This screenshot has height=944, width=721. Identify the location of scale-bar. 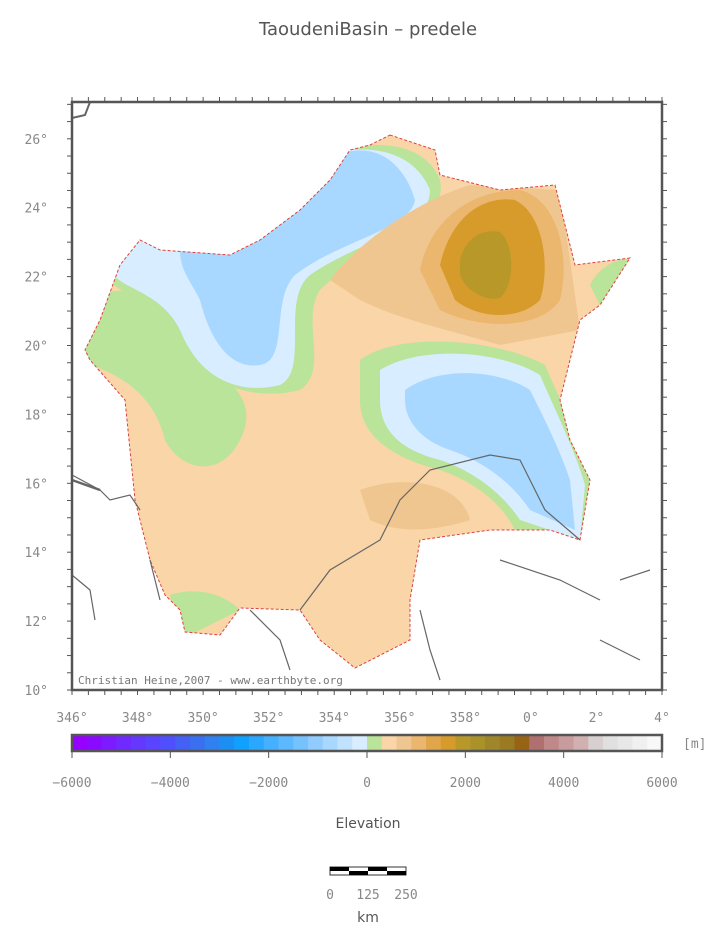
(368, 871).